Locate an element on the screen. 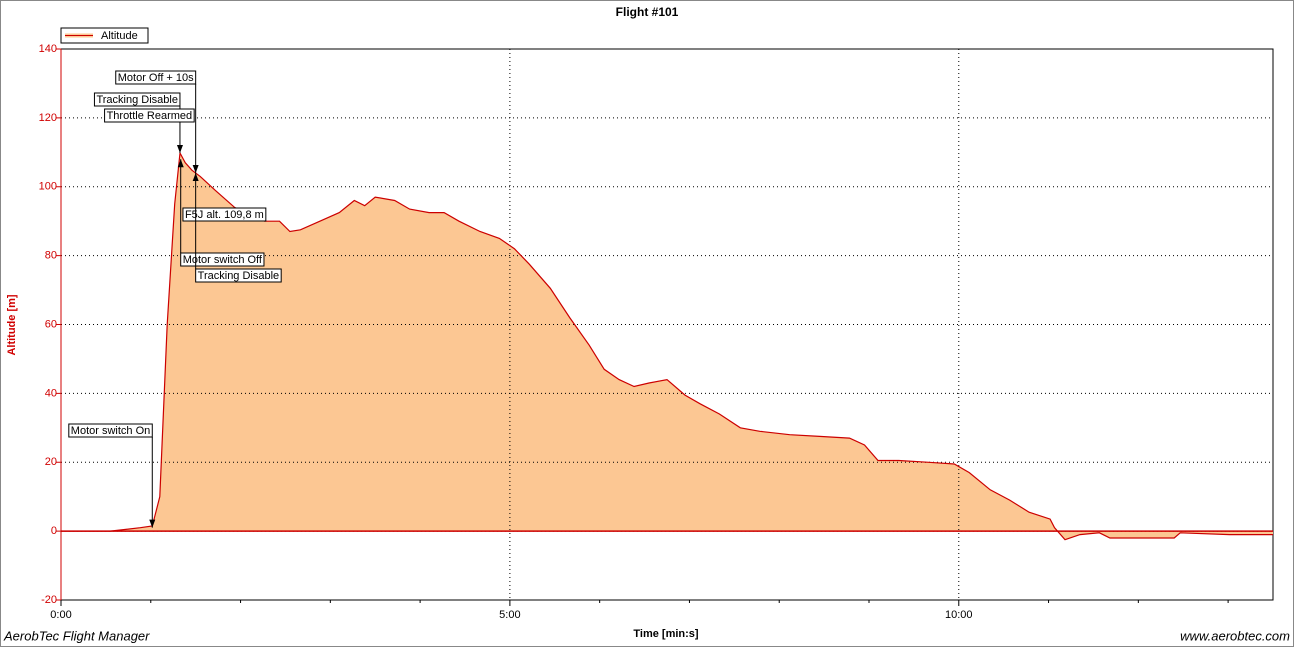 This screenshot has width=1294, height=647. legend-label: Altitude is located at coordinates (119, 36).